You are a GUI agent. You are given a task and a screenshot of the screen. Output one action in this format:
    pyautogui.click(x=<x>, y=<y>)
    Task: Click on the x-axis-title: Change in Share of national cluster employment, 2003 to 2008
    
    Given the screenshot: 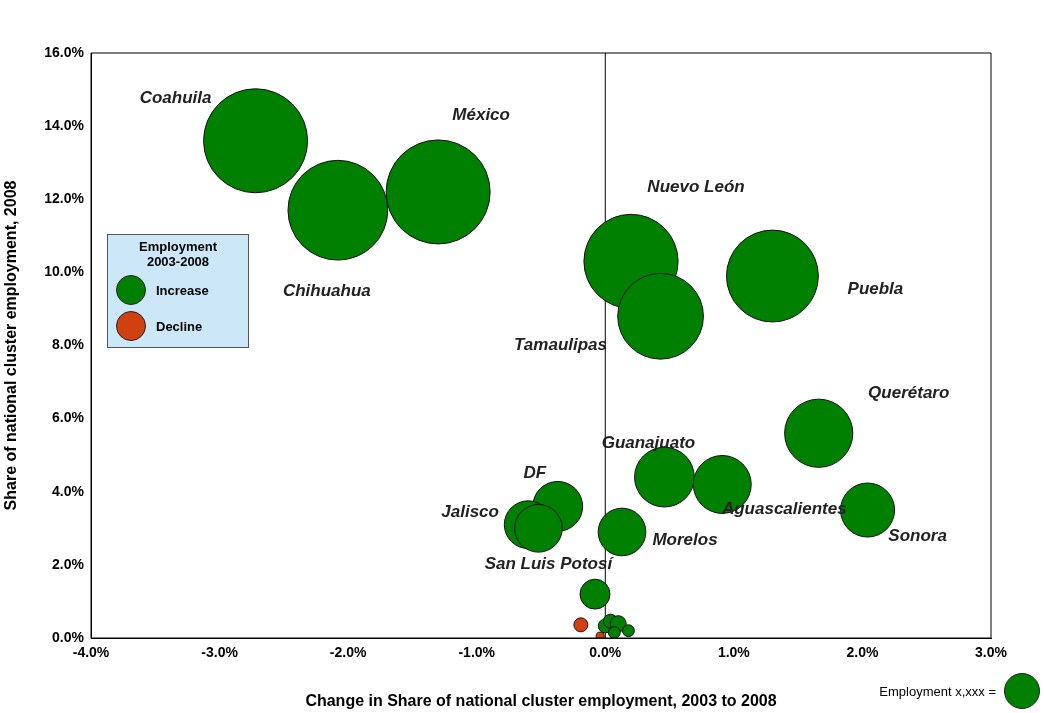 What is the action you would take?
    pyautogui.click(x=541, y=700)
    